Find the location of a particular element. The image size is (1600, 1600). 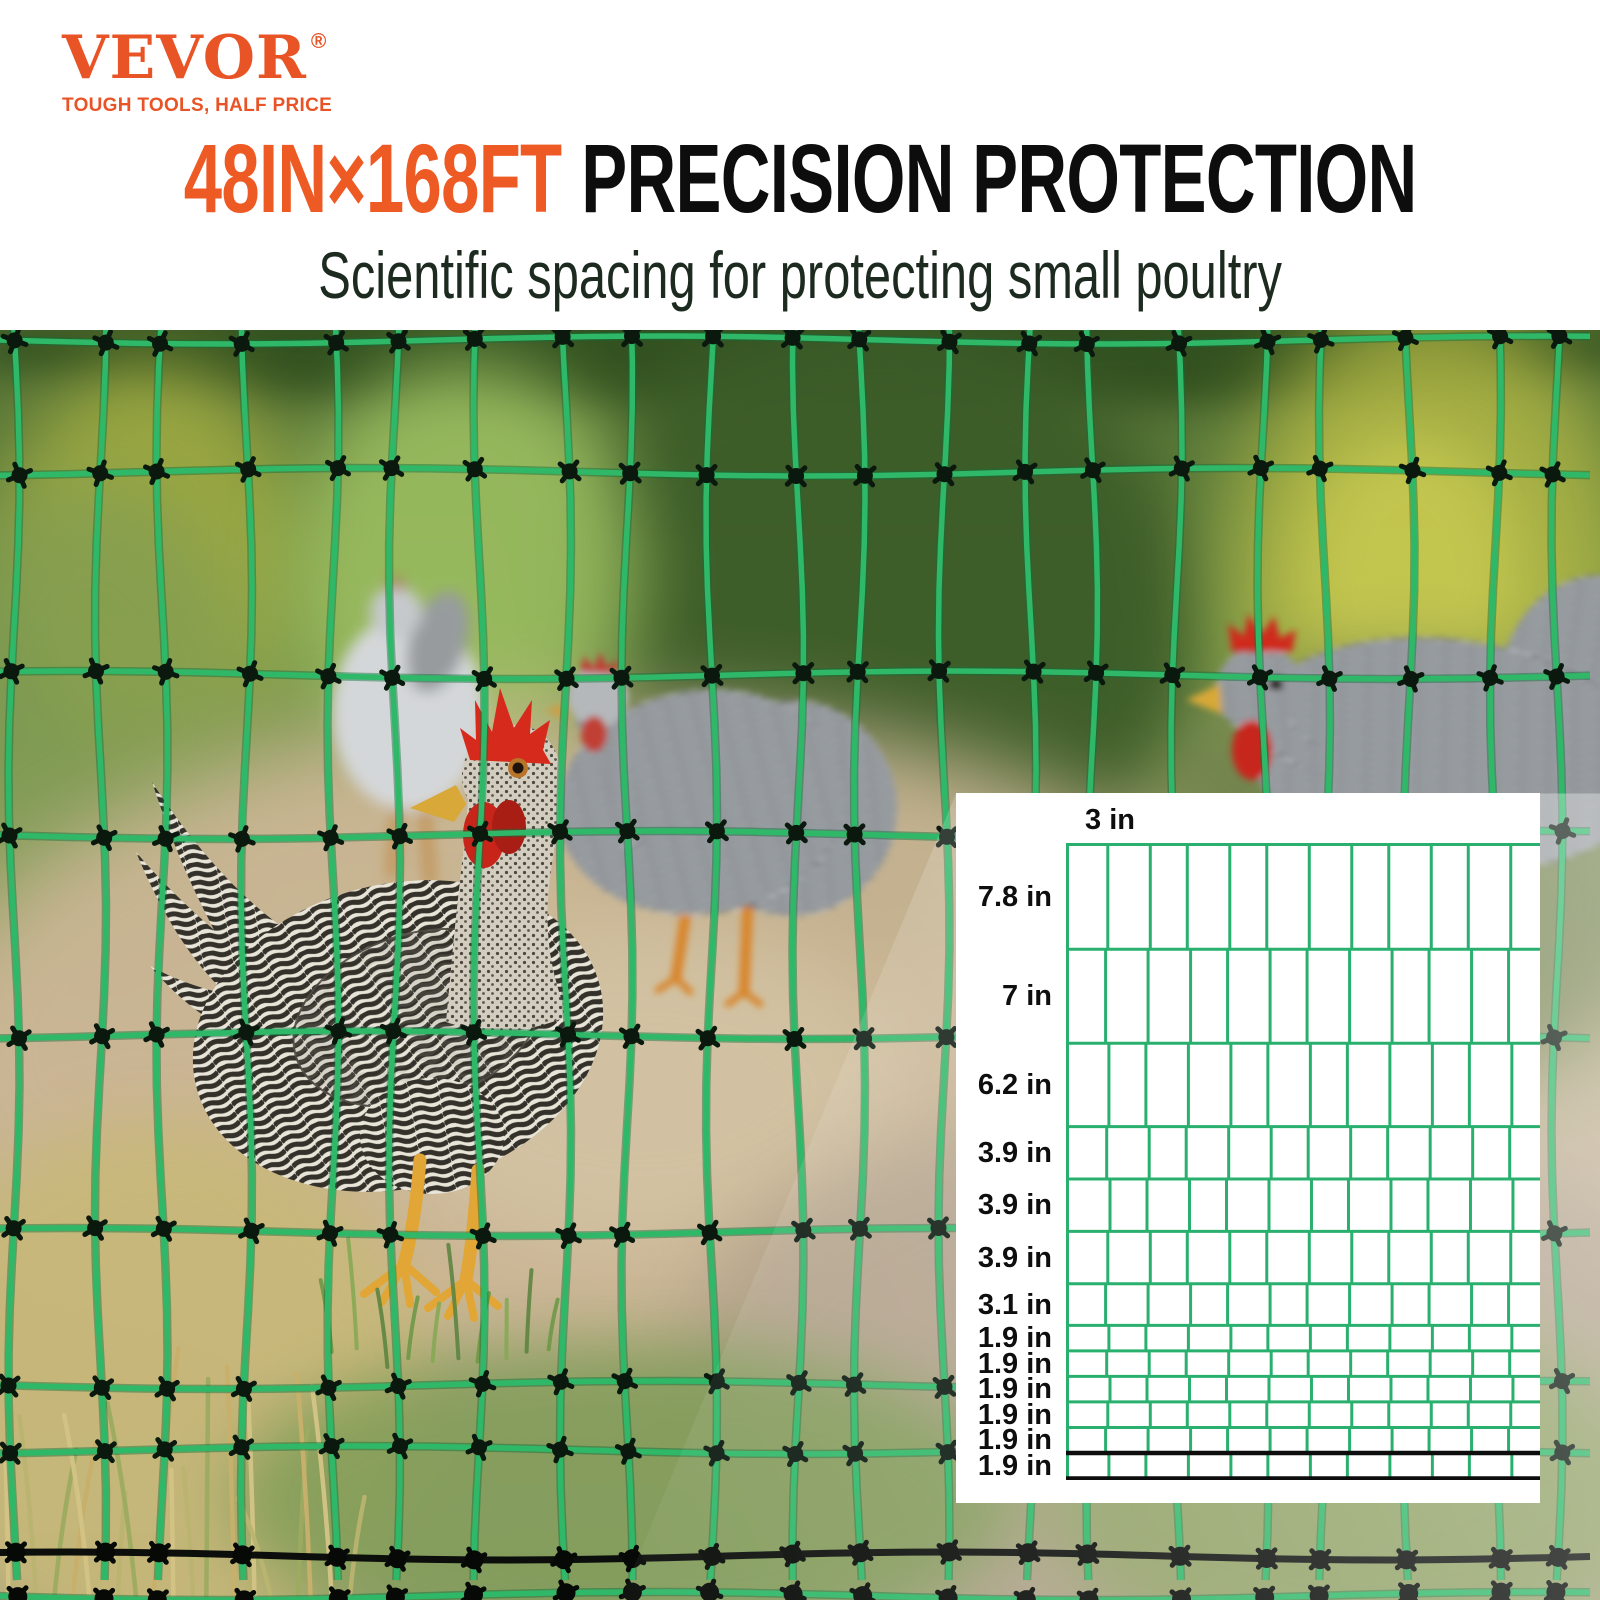

brand-tagline: TOUGH TOOLS, HALF PRICE is located at coordinates (197, 105).